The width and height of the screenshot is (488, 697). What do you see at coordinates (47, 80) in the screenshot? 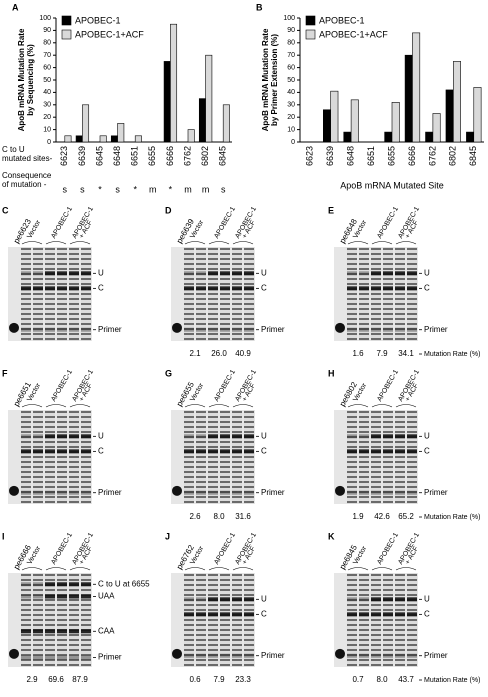
I see `y-tick-label: 50` at bounding box center [47, 80].